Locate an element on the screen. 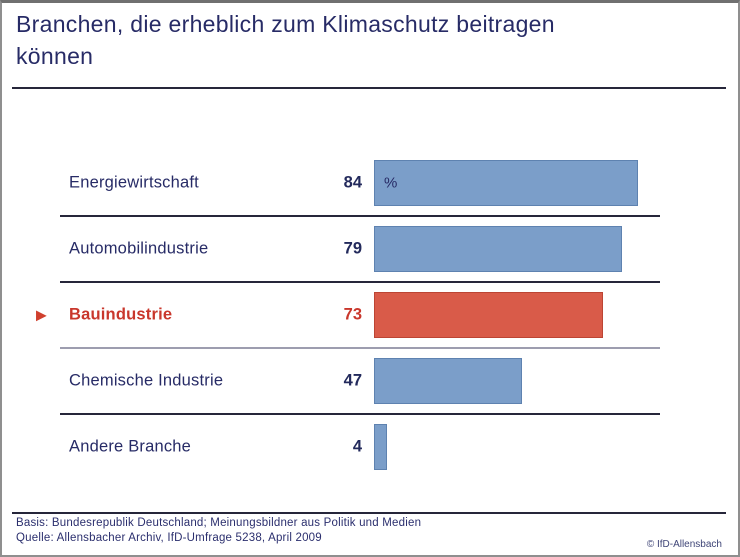 The width and height of the screenshot is (740, 557). chart-row: ▶ Bauindustrie 73 is located at coordinates (348, 316).